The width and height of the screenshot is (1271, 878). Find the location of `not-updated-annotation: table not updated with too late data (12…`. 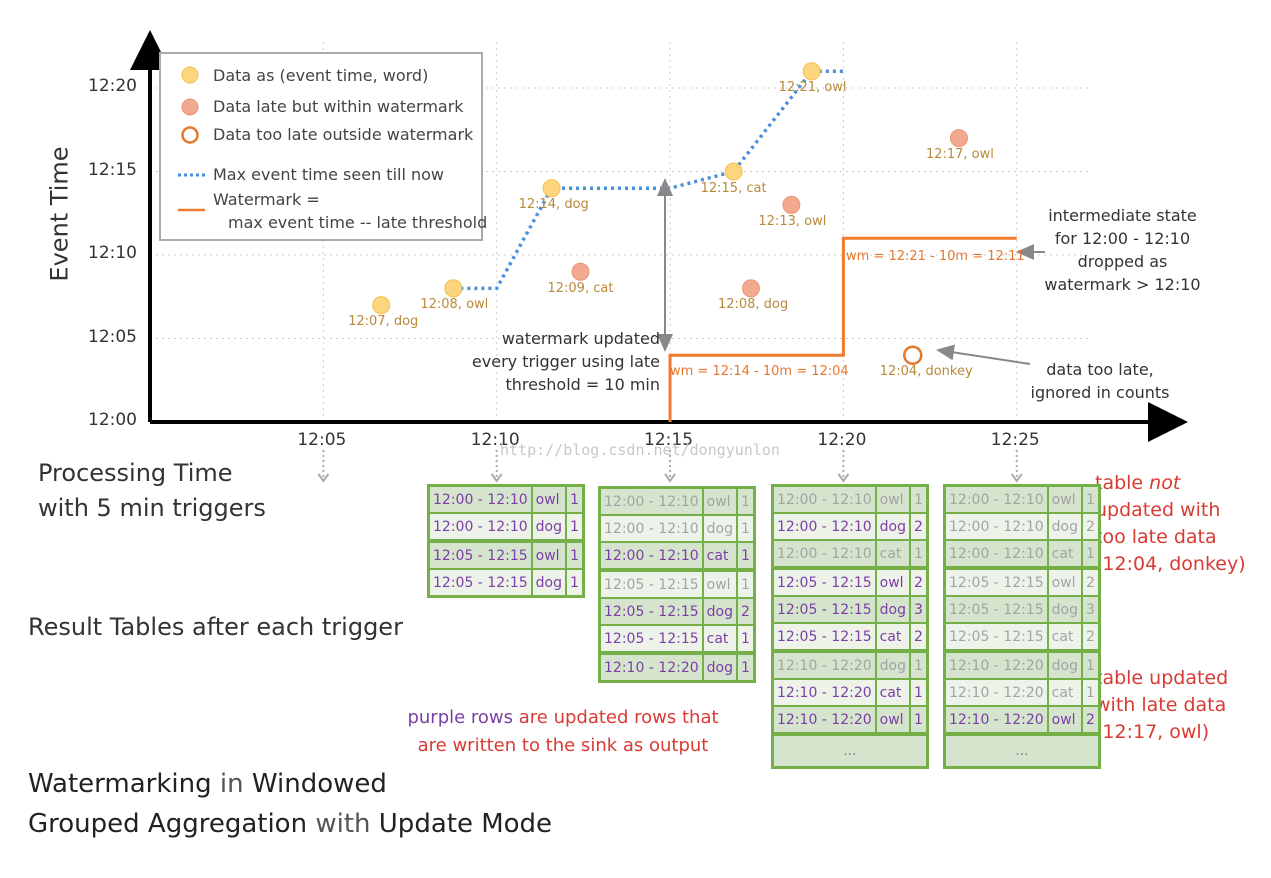

not-updated-annotation: table not updated with too late data (12… is located at coordinates (1170, 524).